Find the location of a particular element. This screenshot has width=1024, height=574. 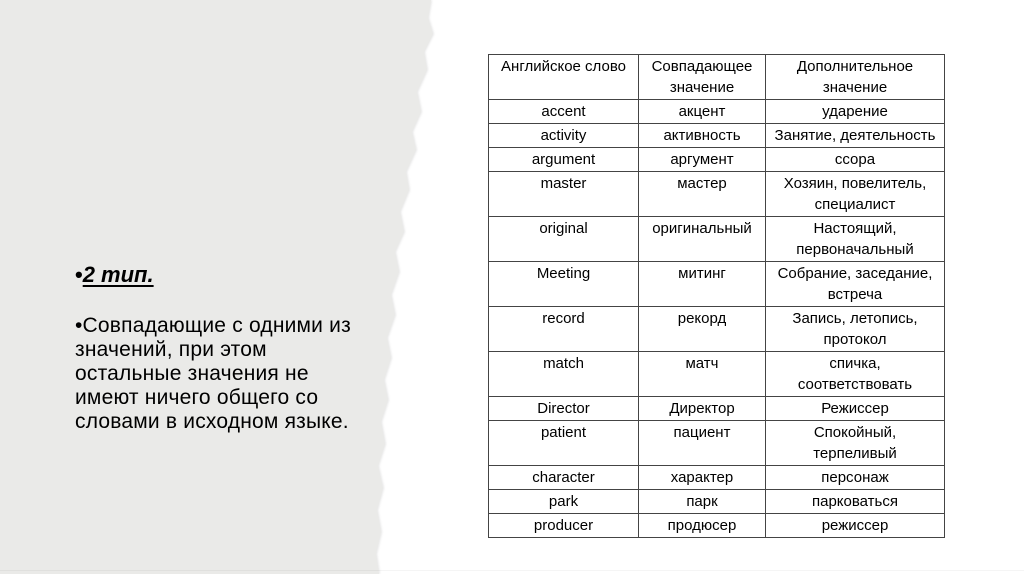

column-header-english-word: Английское слово is located at coordinates (563, 77).